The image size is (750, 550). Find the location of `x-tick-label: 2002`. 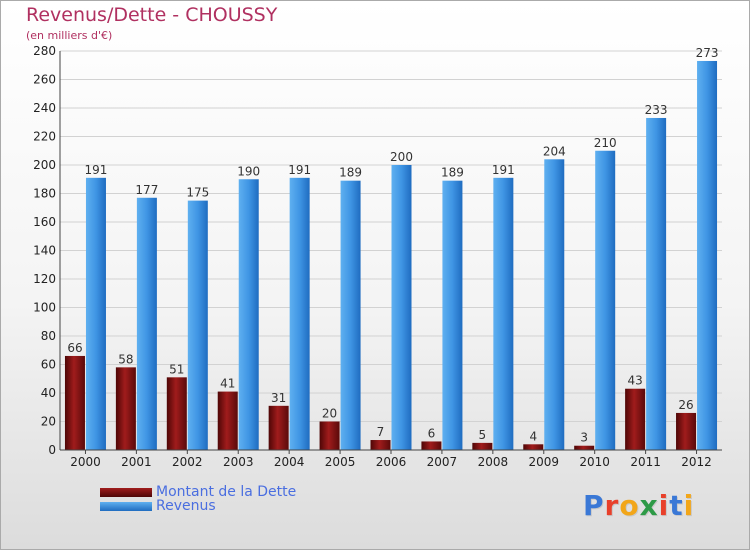

x-tick-label: 2002 is located at coordinates (187, 462).